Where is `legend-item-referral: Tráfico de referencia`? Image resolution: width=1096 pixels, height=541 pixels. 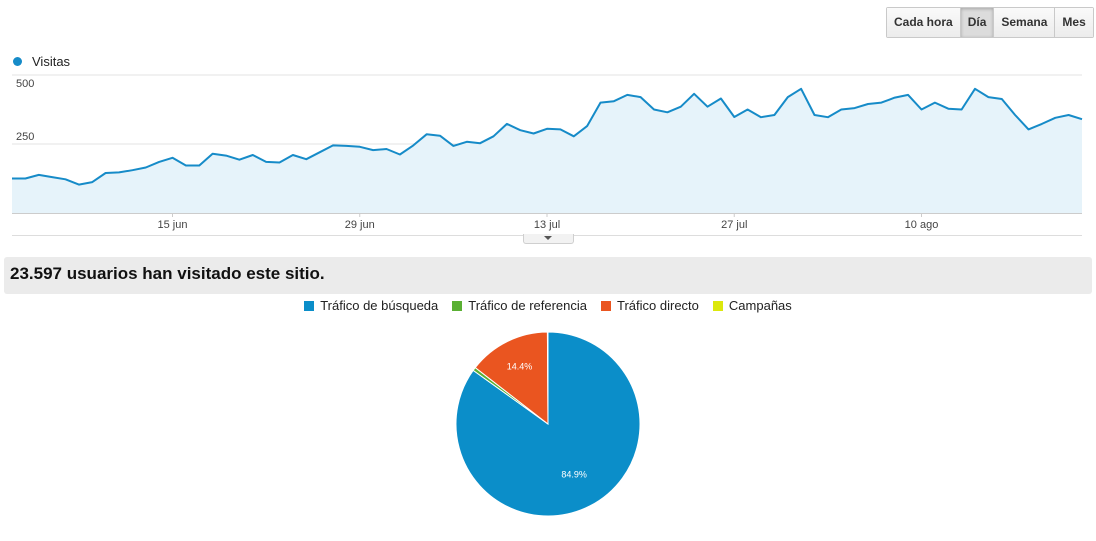
legend-item-referral: Tráfico de referencia is located at coordinates (519, 305).